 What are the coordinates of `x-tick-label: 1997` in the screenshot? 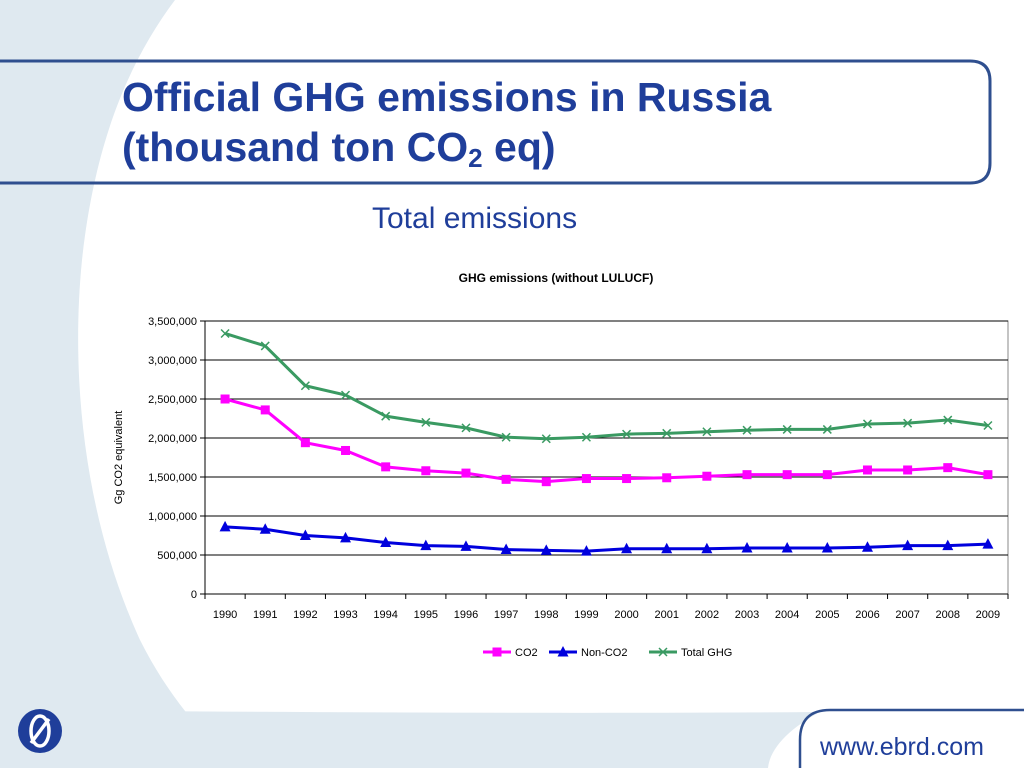 It's located at (506, 615).